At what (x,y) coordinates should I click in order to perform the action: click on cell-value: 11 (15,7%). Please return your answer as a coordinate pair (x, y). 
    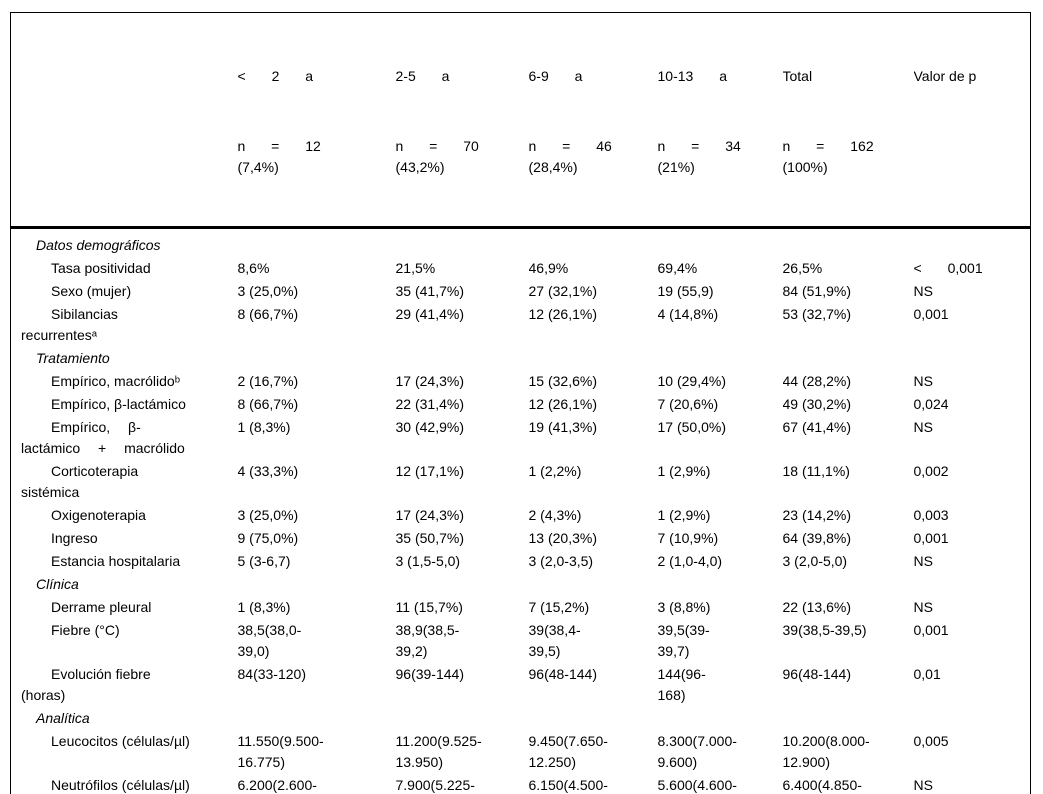
    Looking at the image, I should click on (429, 607).